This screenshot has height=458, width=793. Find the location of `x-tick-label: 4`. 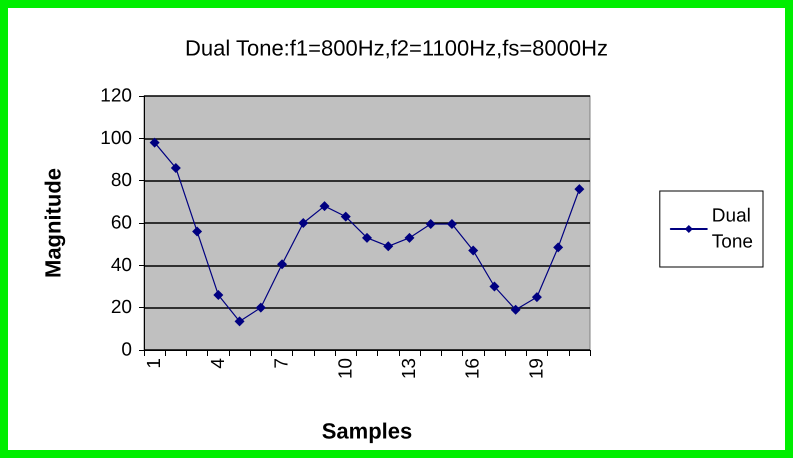

x-tick-label: 4 is located at coordinates (218, 363).